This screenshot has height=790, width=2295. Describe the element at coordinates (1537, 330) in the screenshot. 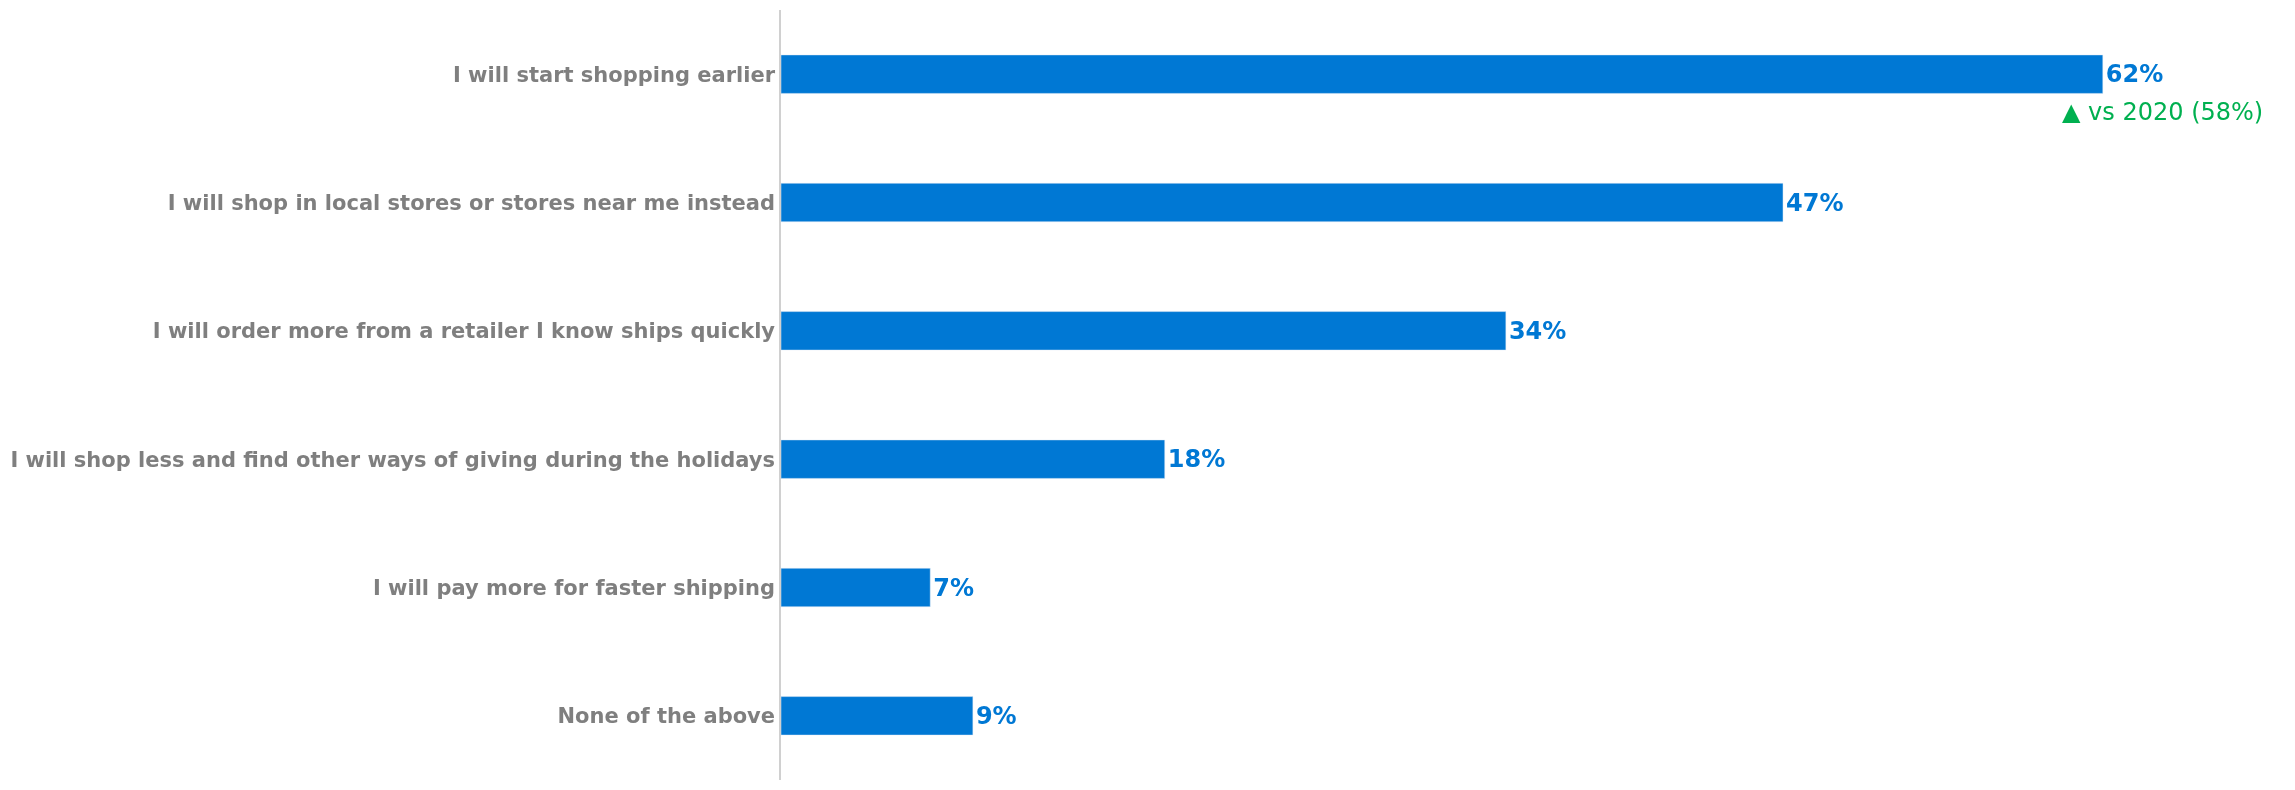

I see `data-label: 34%` at that location.